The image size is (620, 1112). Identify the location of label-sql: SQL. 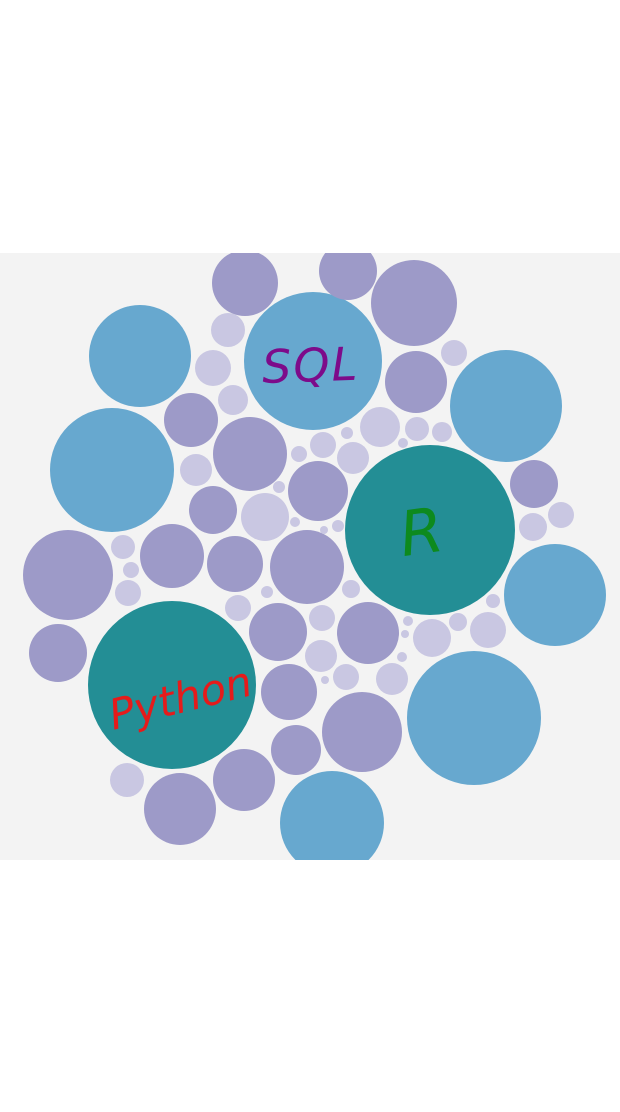
(310, 365).